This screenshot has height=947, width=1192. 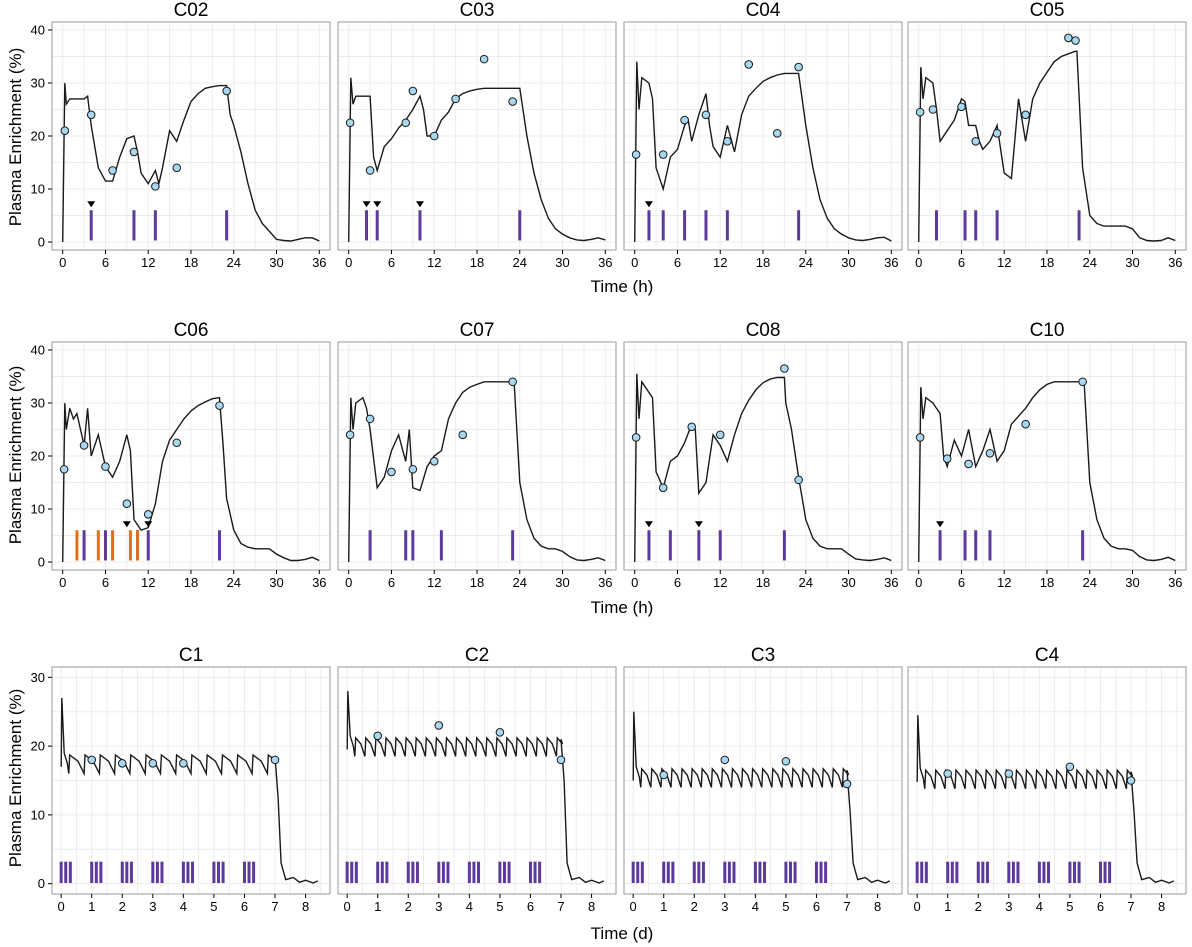 What do you see at coordinates (38, 29) in the screenshot?
I see `y-tick-label: 40` at bounding box center [38, 29].